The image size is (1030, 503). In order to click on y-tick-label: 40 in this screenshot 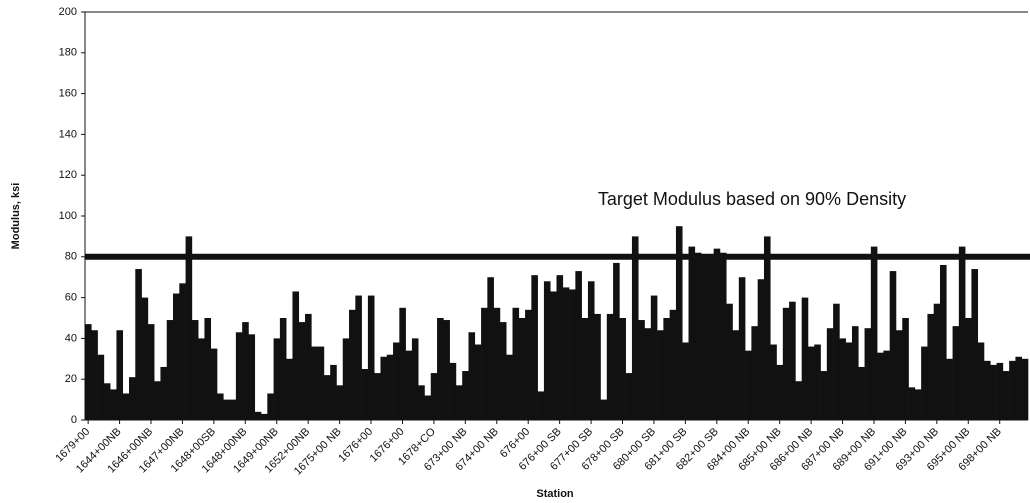, I will do `click(71, 338)`.